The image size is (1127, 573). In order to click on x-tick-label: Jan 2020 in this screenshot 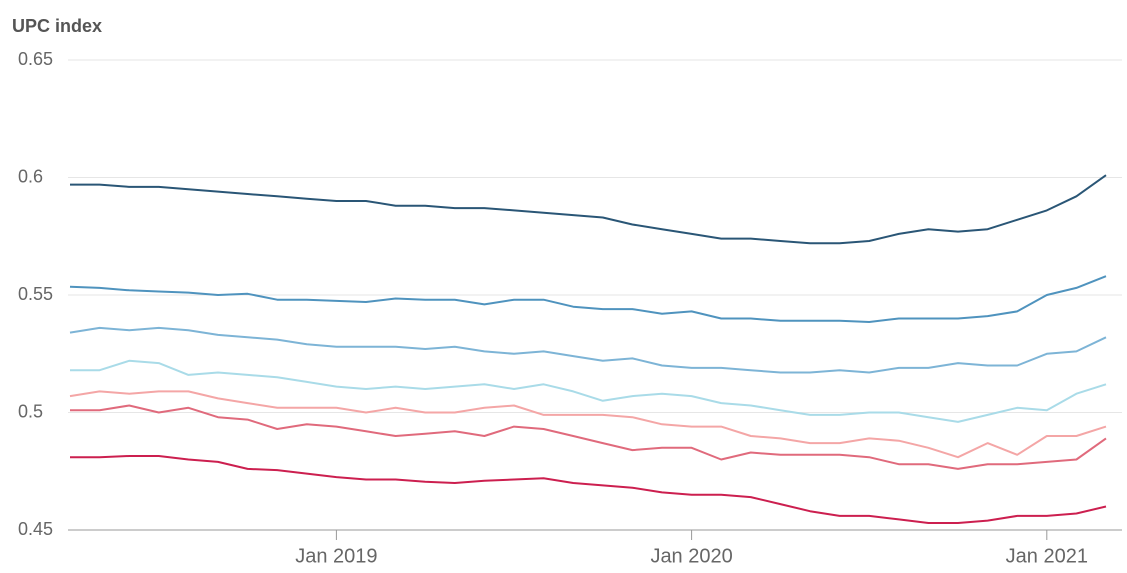, I will do `click(691, 556)`.